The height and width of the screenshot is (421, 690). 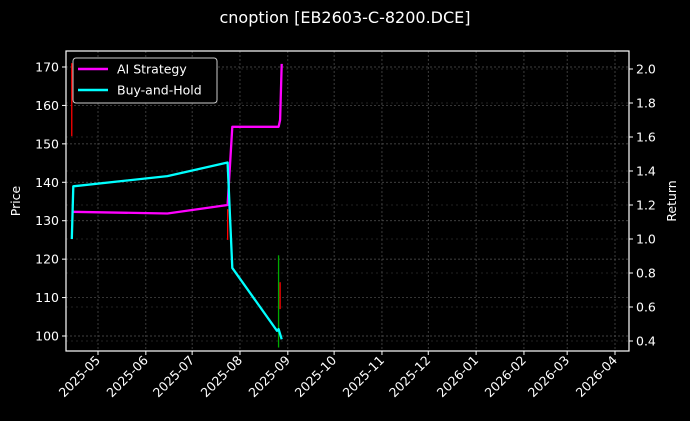 I want to click on y-axis-left: 100 110 120 130 140 150 160 170, so click(x=50, y=202).